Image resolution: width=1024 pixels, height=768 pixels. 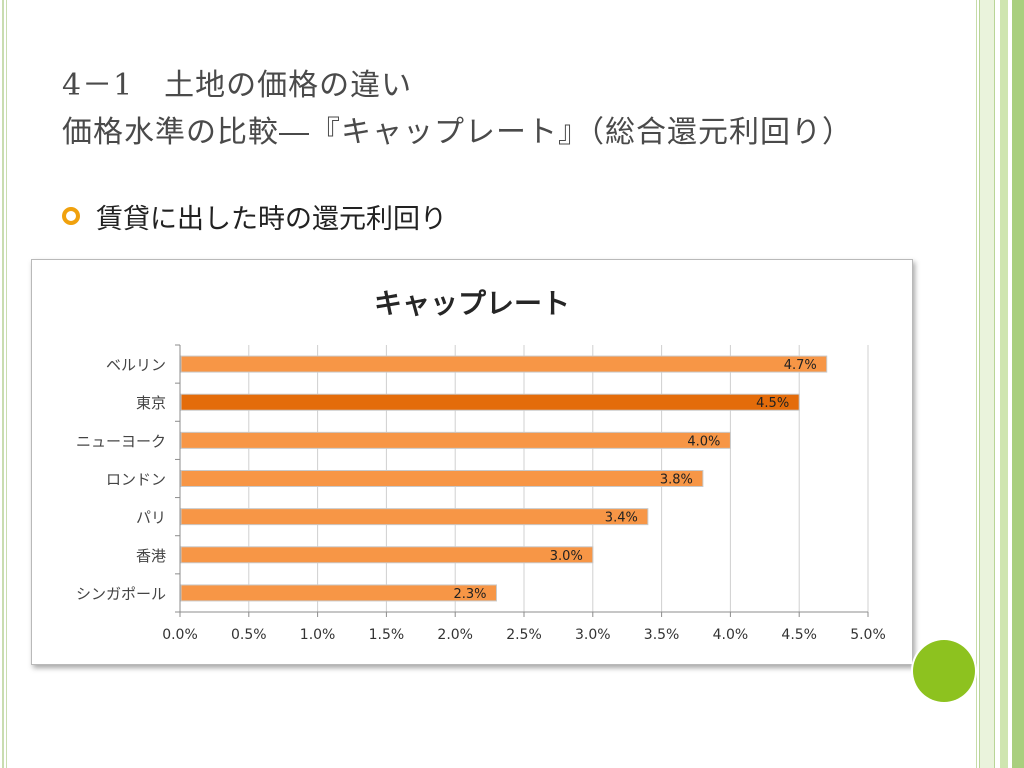 I want to click on x-tick-label: 1.5%, so click(x=387, y=635).